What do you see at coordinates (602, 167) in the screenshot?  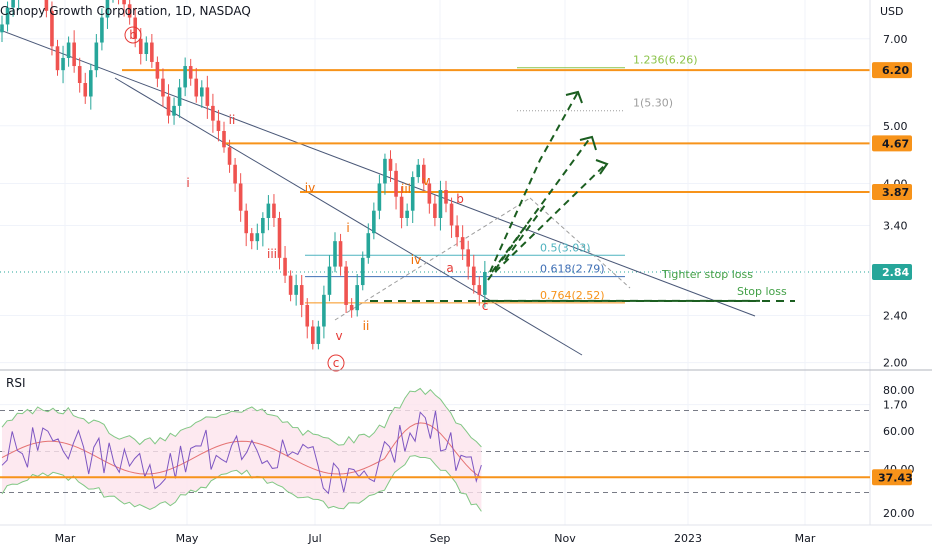 I see `arrow-head` at bounding box center [602, 167].